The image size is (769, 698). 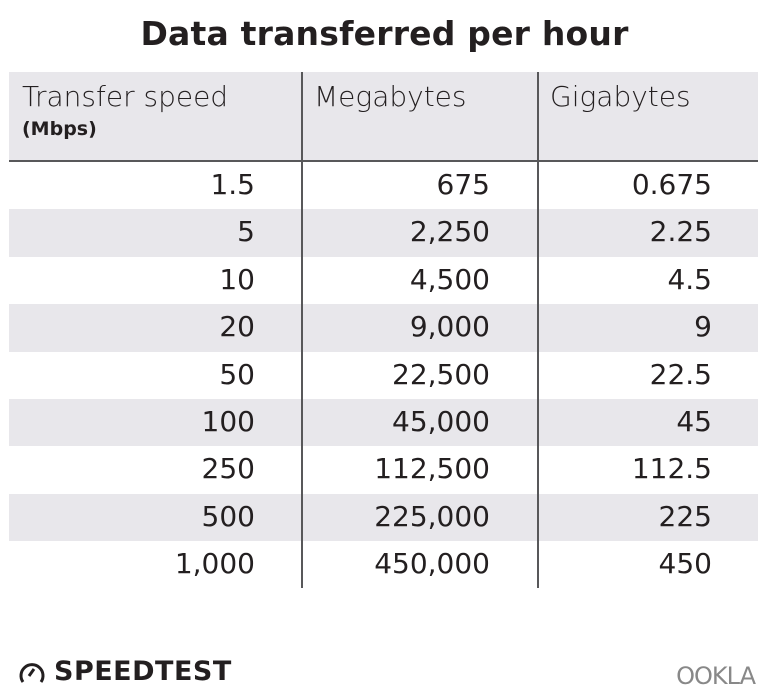 What do you see at coordinates (384, 33) in the screenshot?
I see `chart-title: Data transferred per hour` at bounding box center [384, 33].